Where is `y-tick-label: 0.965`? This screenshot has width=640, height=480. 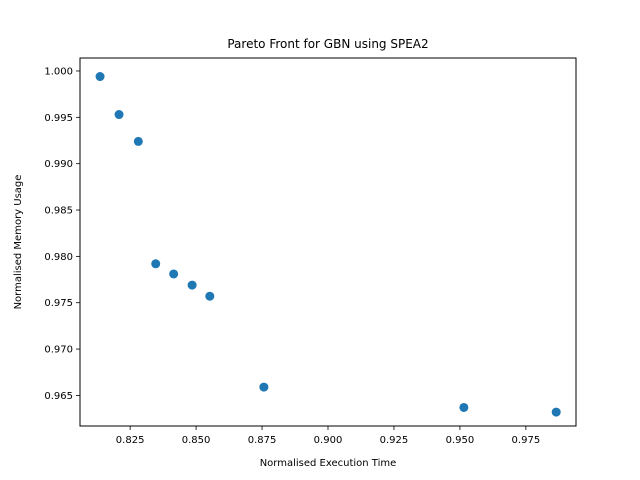
y-tick-label: 0.965 is located at coordinates (58, 396).